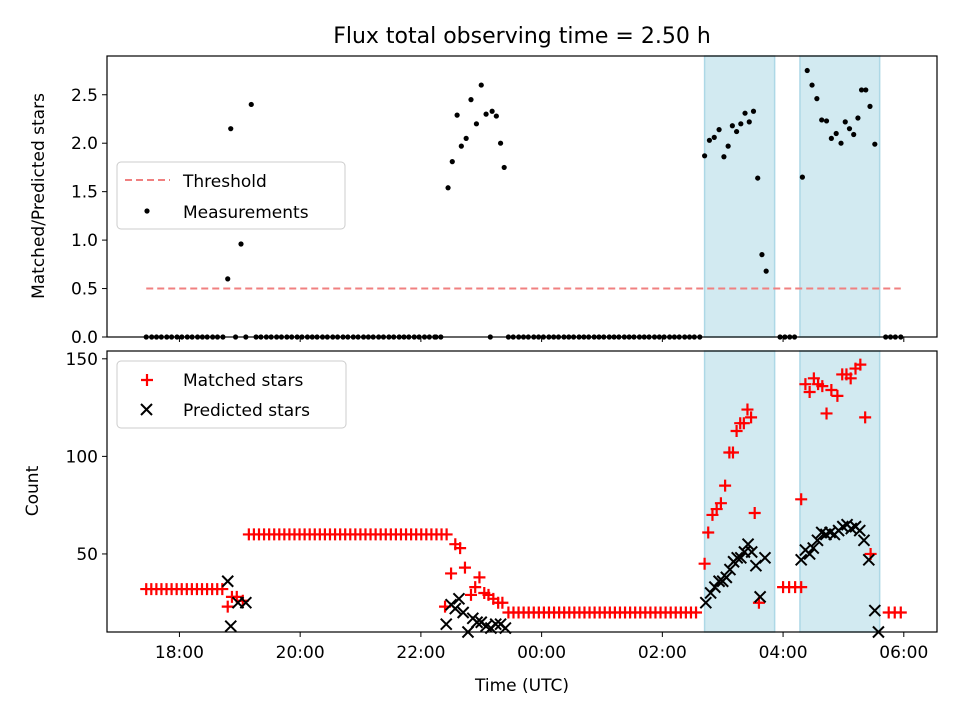 The image size is (960, 720). What do you see at coordinates (84, 144) in the screenshot?
I see `y-tick-label: 2.0` at bounding box center [84, 144].